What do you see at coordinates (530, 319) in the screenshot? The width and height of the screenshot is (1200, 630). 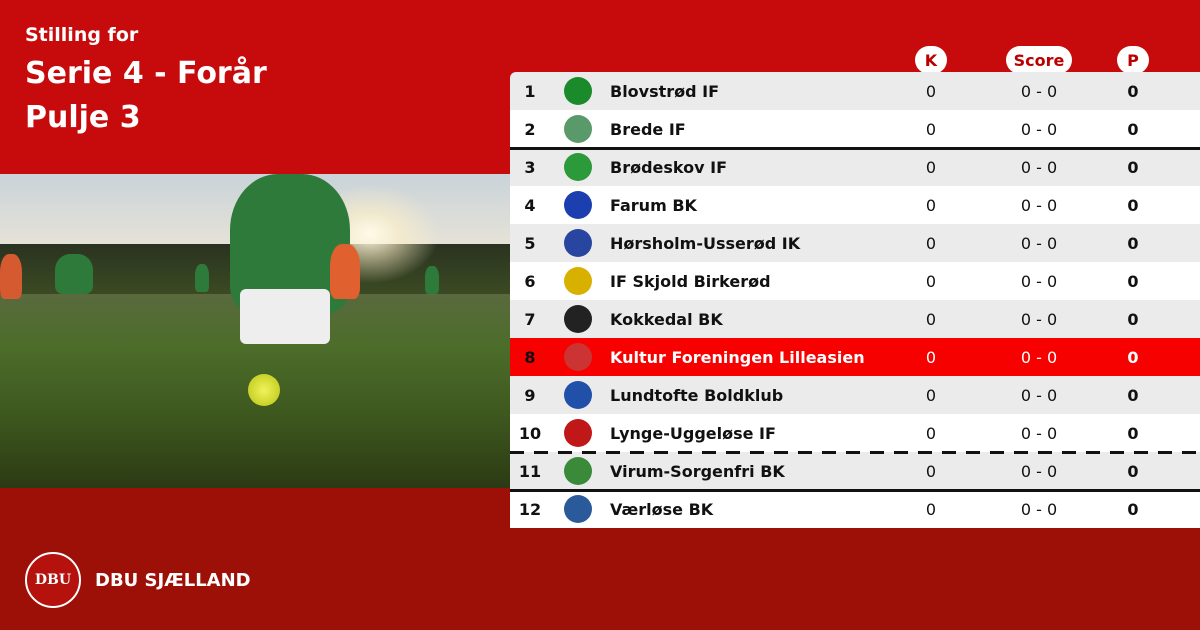 I see `position: 7` at bounding box center [530, 319].